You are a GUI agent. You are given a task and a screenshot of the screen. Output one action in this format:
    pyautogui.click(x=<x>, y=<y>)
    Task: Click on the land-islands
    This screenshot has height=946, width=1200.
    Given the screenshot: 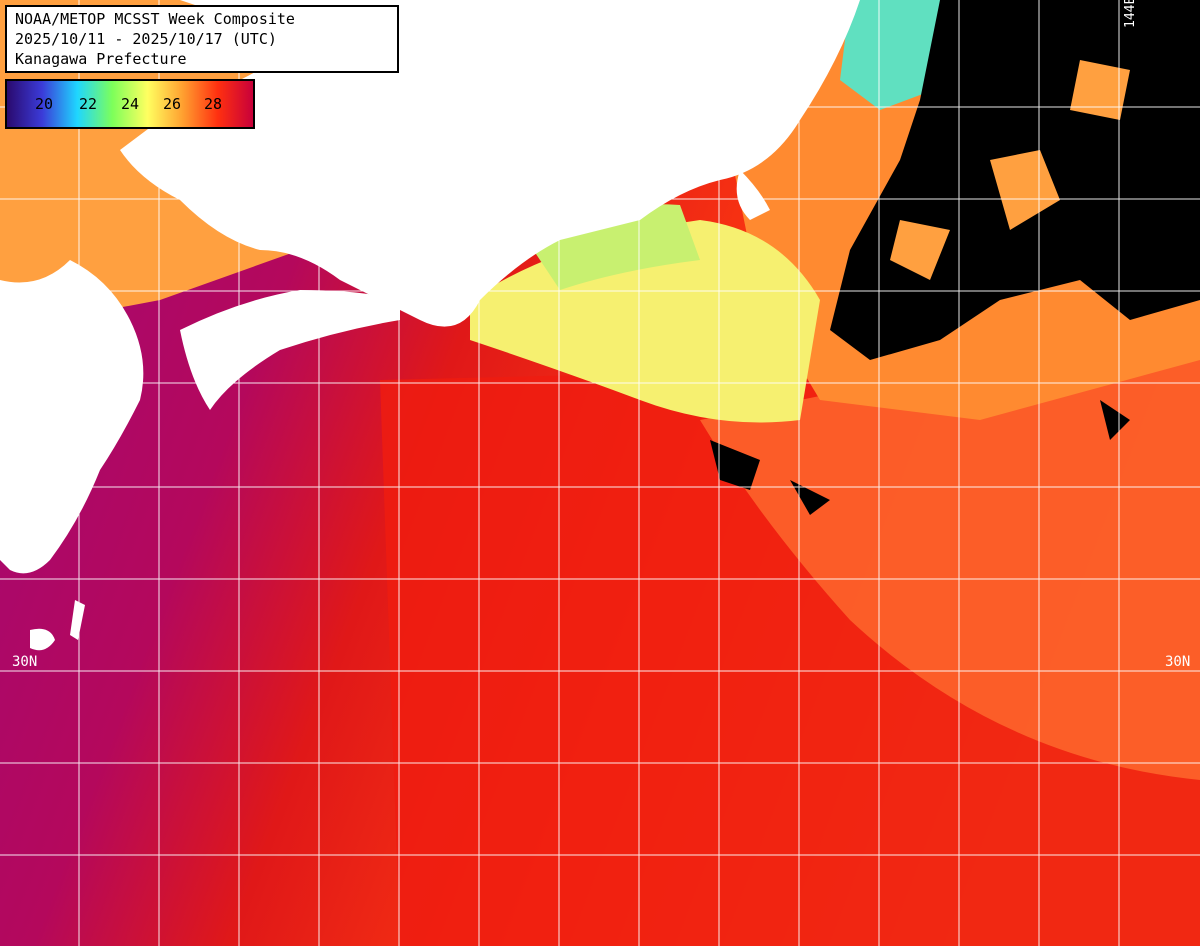 What is the action you would take?
    pyautogui.click(x=57, y=625)
    